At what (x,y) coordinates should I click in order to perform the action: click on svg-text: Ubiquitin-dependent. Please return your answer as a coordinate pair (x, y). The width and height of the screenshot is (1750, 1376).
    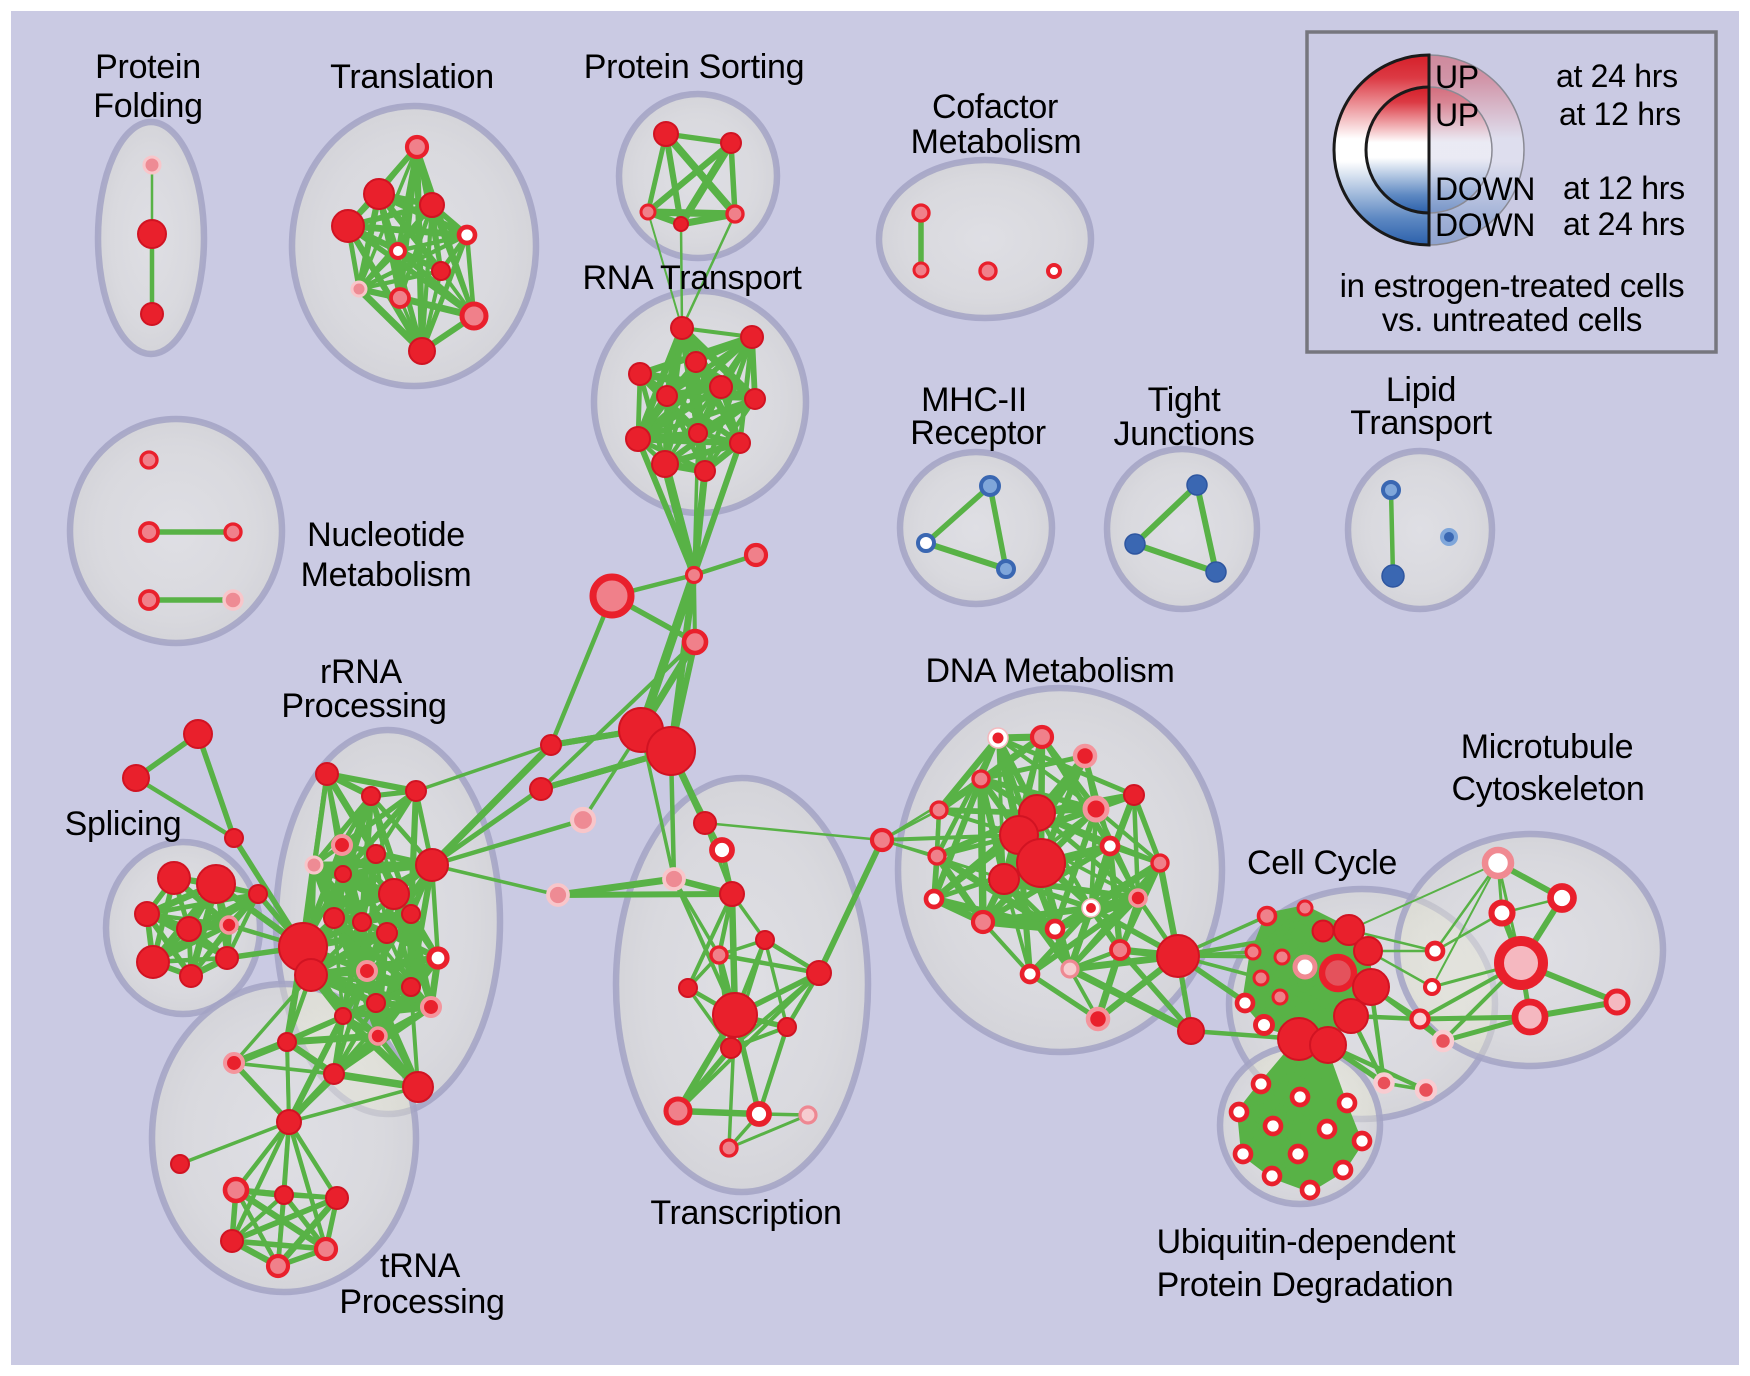
    Looking at the image, I should click on (1306, 1242).